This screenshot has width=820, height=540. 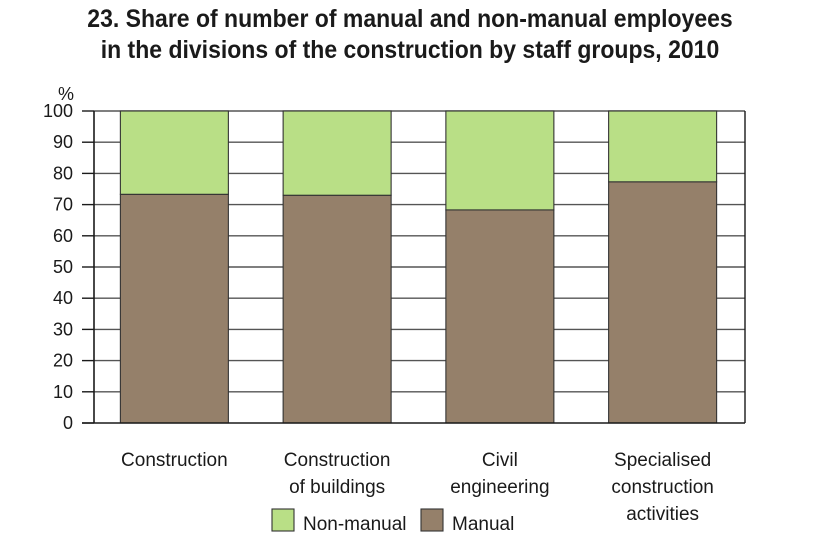 I want to click on x-category-label: activities, so click(x=662, y=514).